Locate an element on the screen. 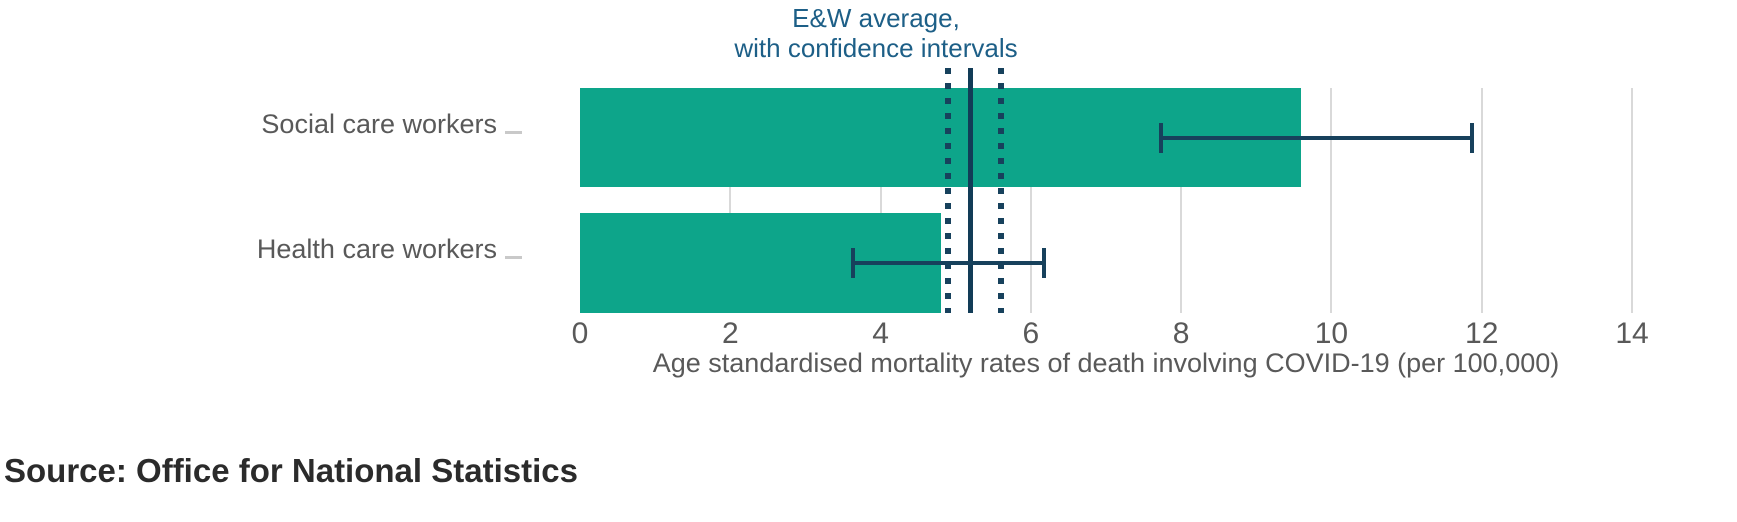 The image size is (1737, 522). category-row-2: Health care workers is located at coordinates (261, 247).